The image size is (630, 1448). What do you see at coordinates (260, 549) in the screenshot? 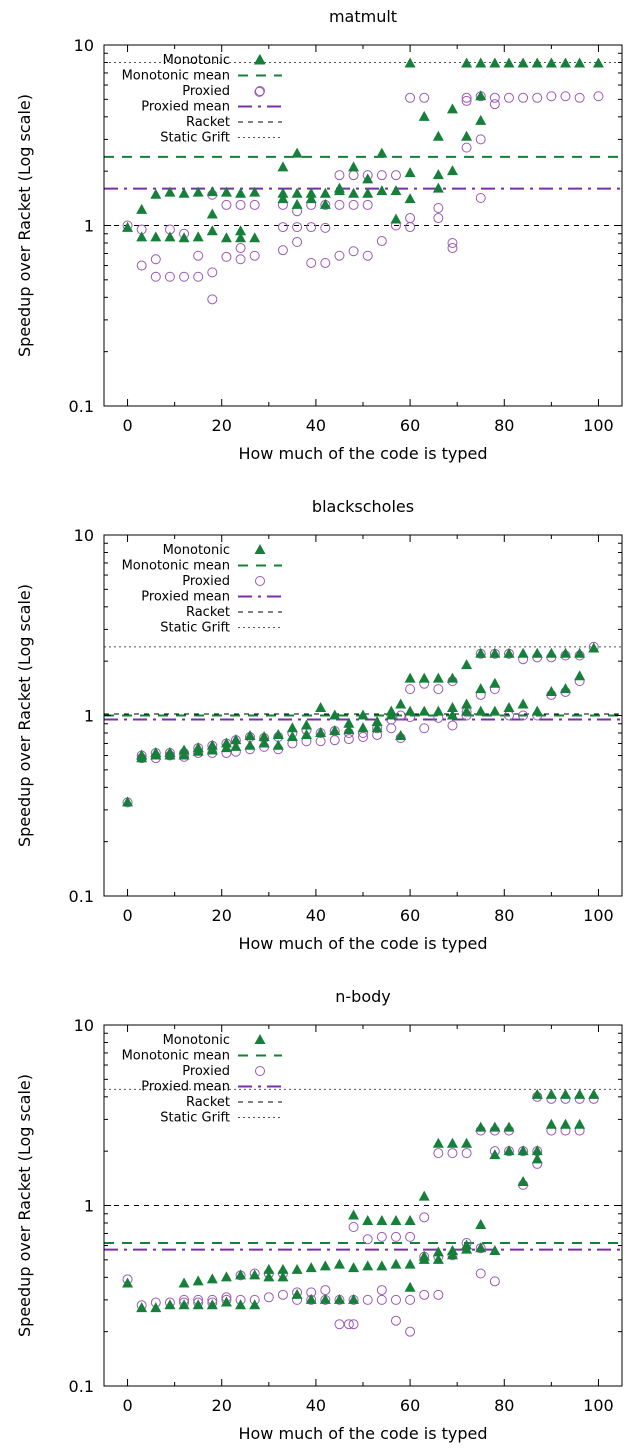
I see `legend-triangle-icon` at bounding box center [260, 549].